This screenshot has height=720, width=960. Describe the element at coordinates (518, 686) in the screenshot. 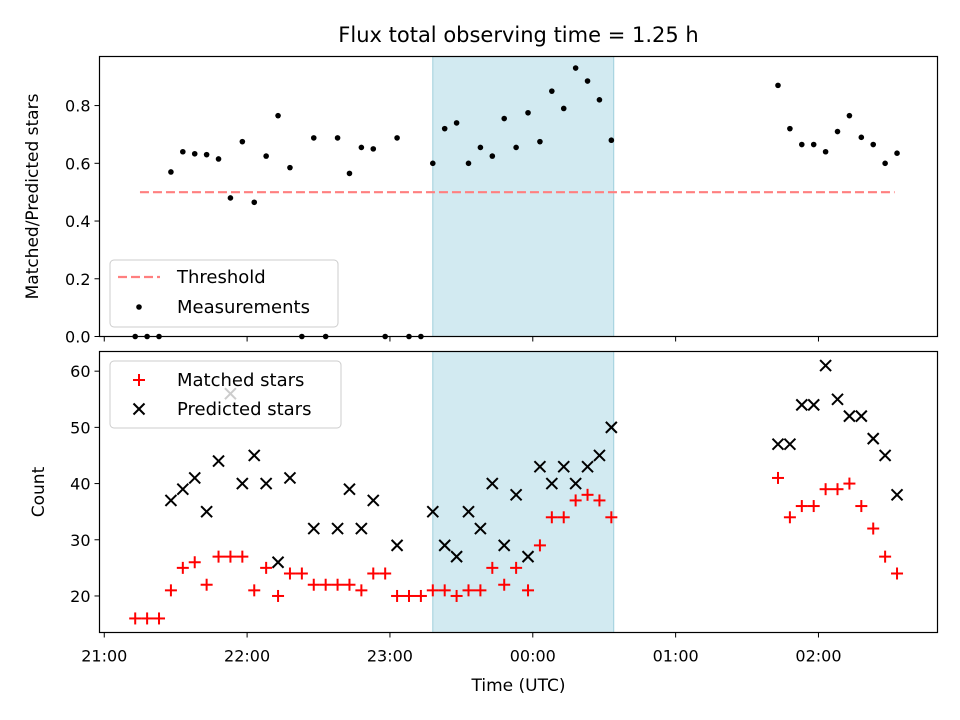

I see `x-axis-label: Time (UTC)` at that location.